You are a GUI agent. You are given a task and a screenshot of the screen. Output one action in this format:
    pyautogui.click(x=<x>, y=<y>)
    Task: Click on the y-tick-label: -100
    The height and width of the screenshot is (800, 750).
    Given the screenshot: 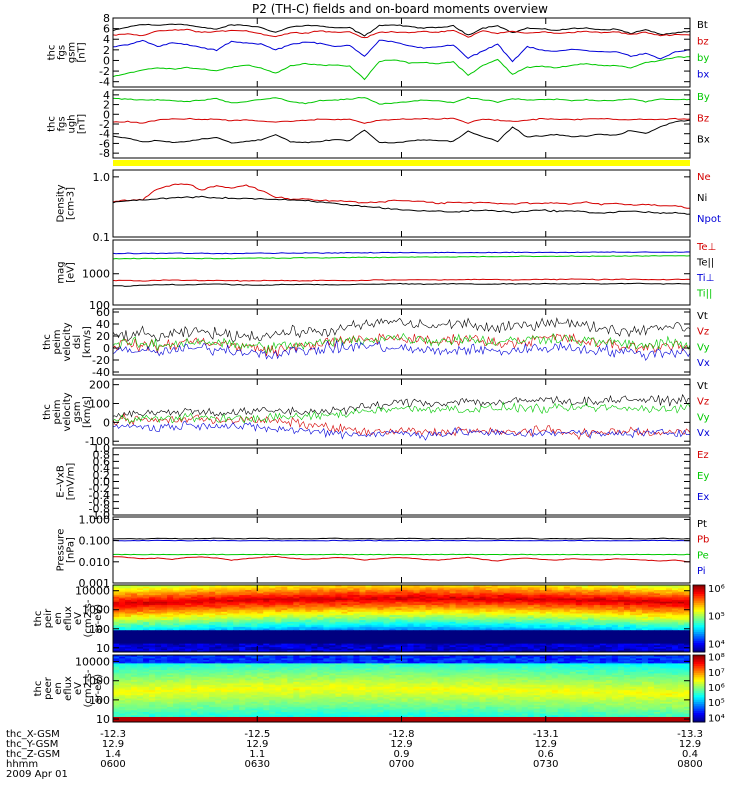 What is the action you would take?
    pyautogui.click(x=97, y=441)
    